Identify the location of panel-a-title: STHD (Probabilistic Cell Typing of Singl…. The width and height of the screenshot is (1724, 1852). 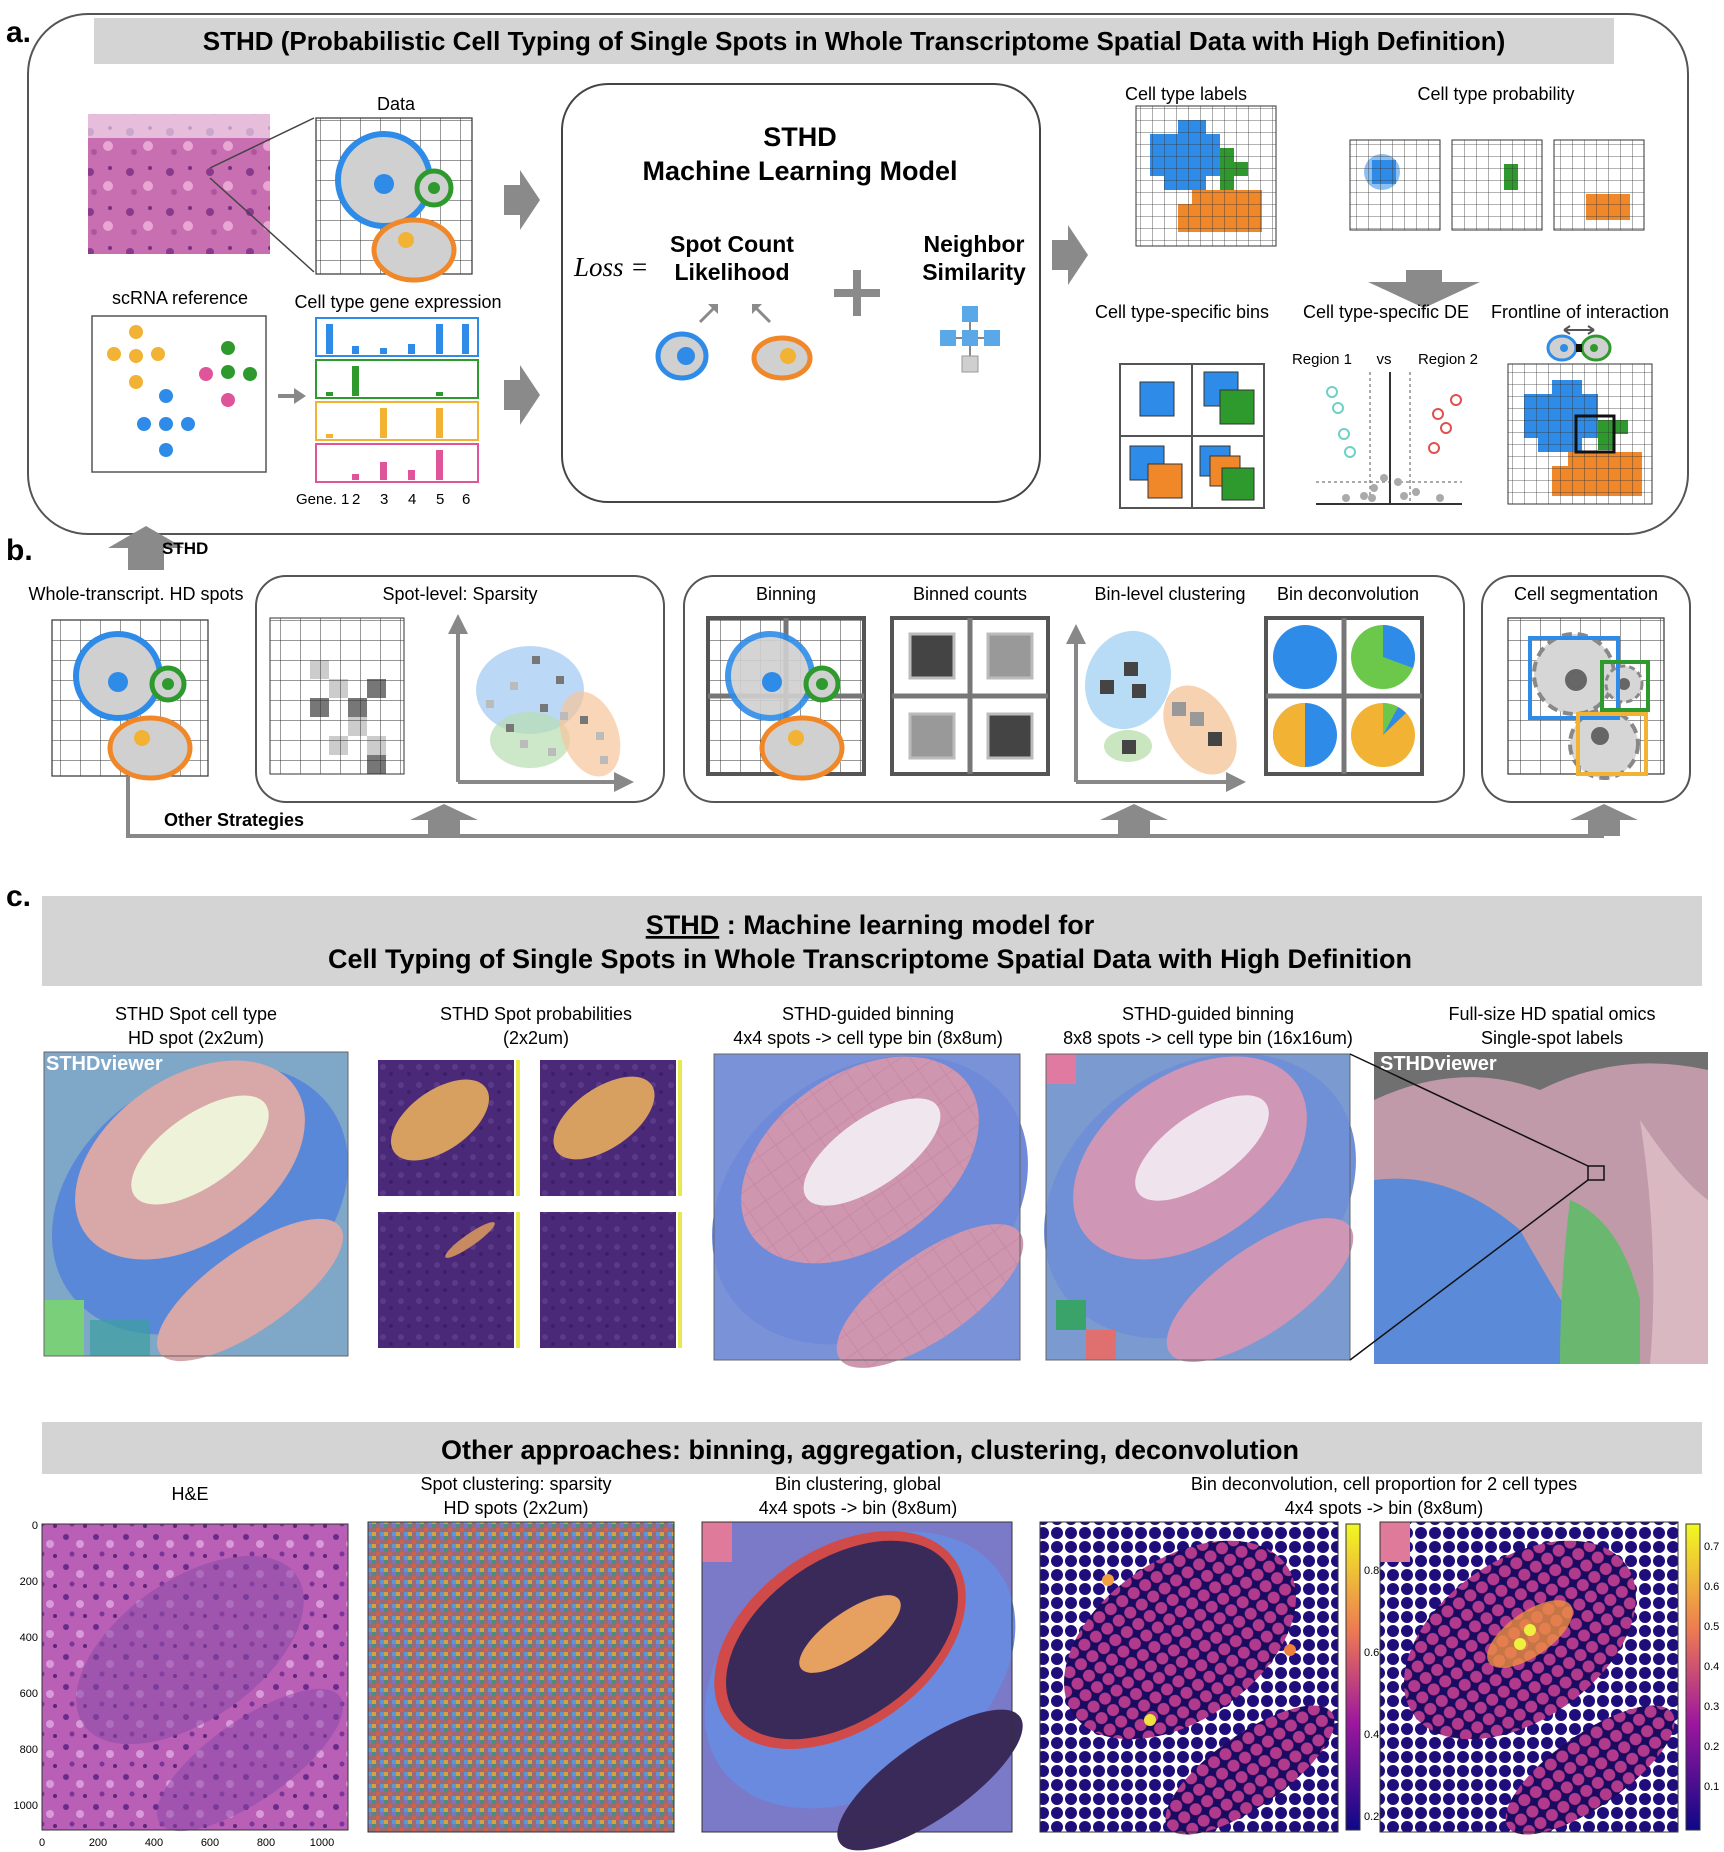
(854, 41).